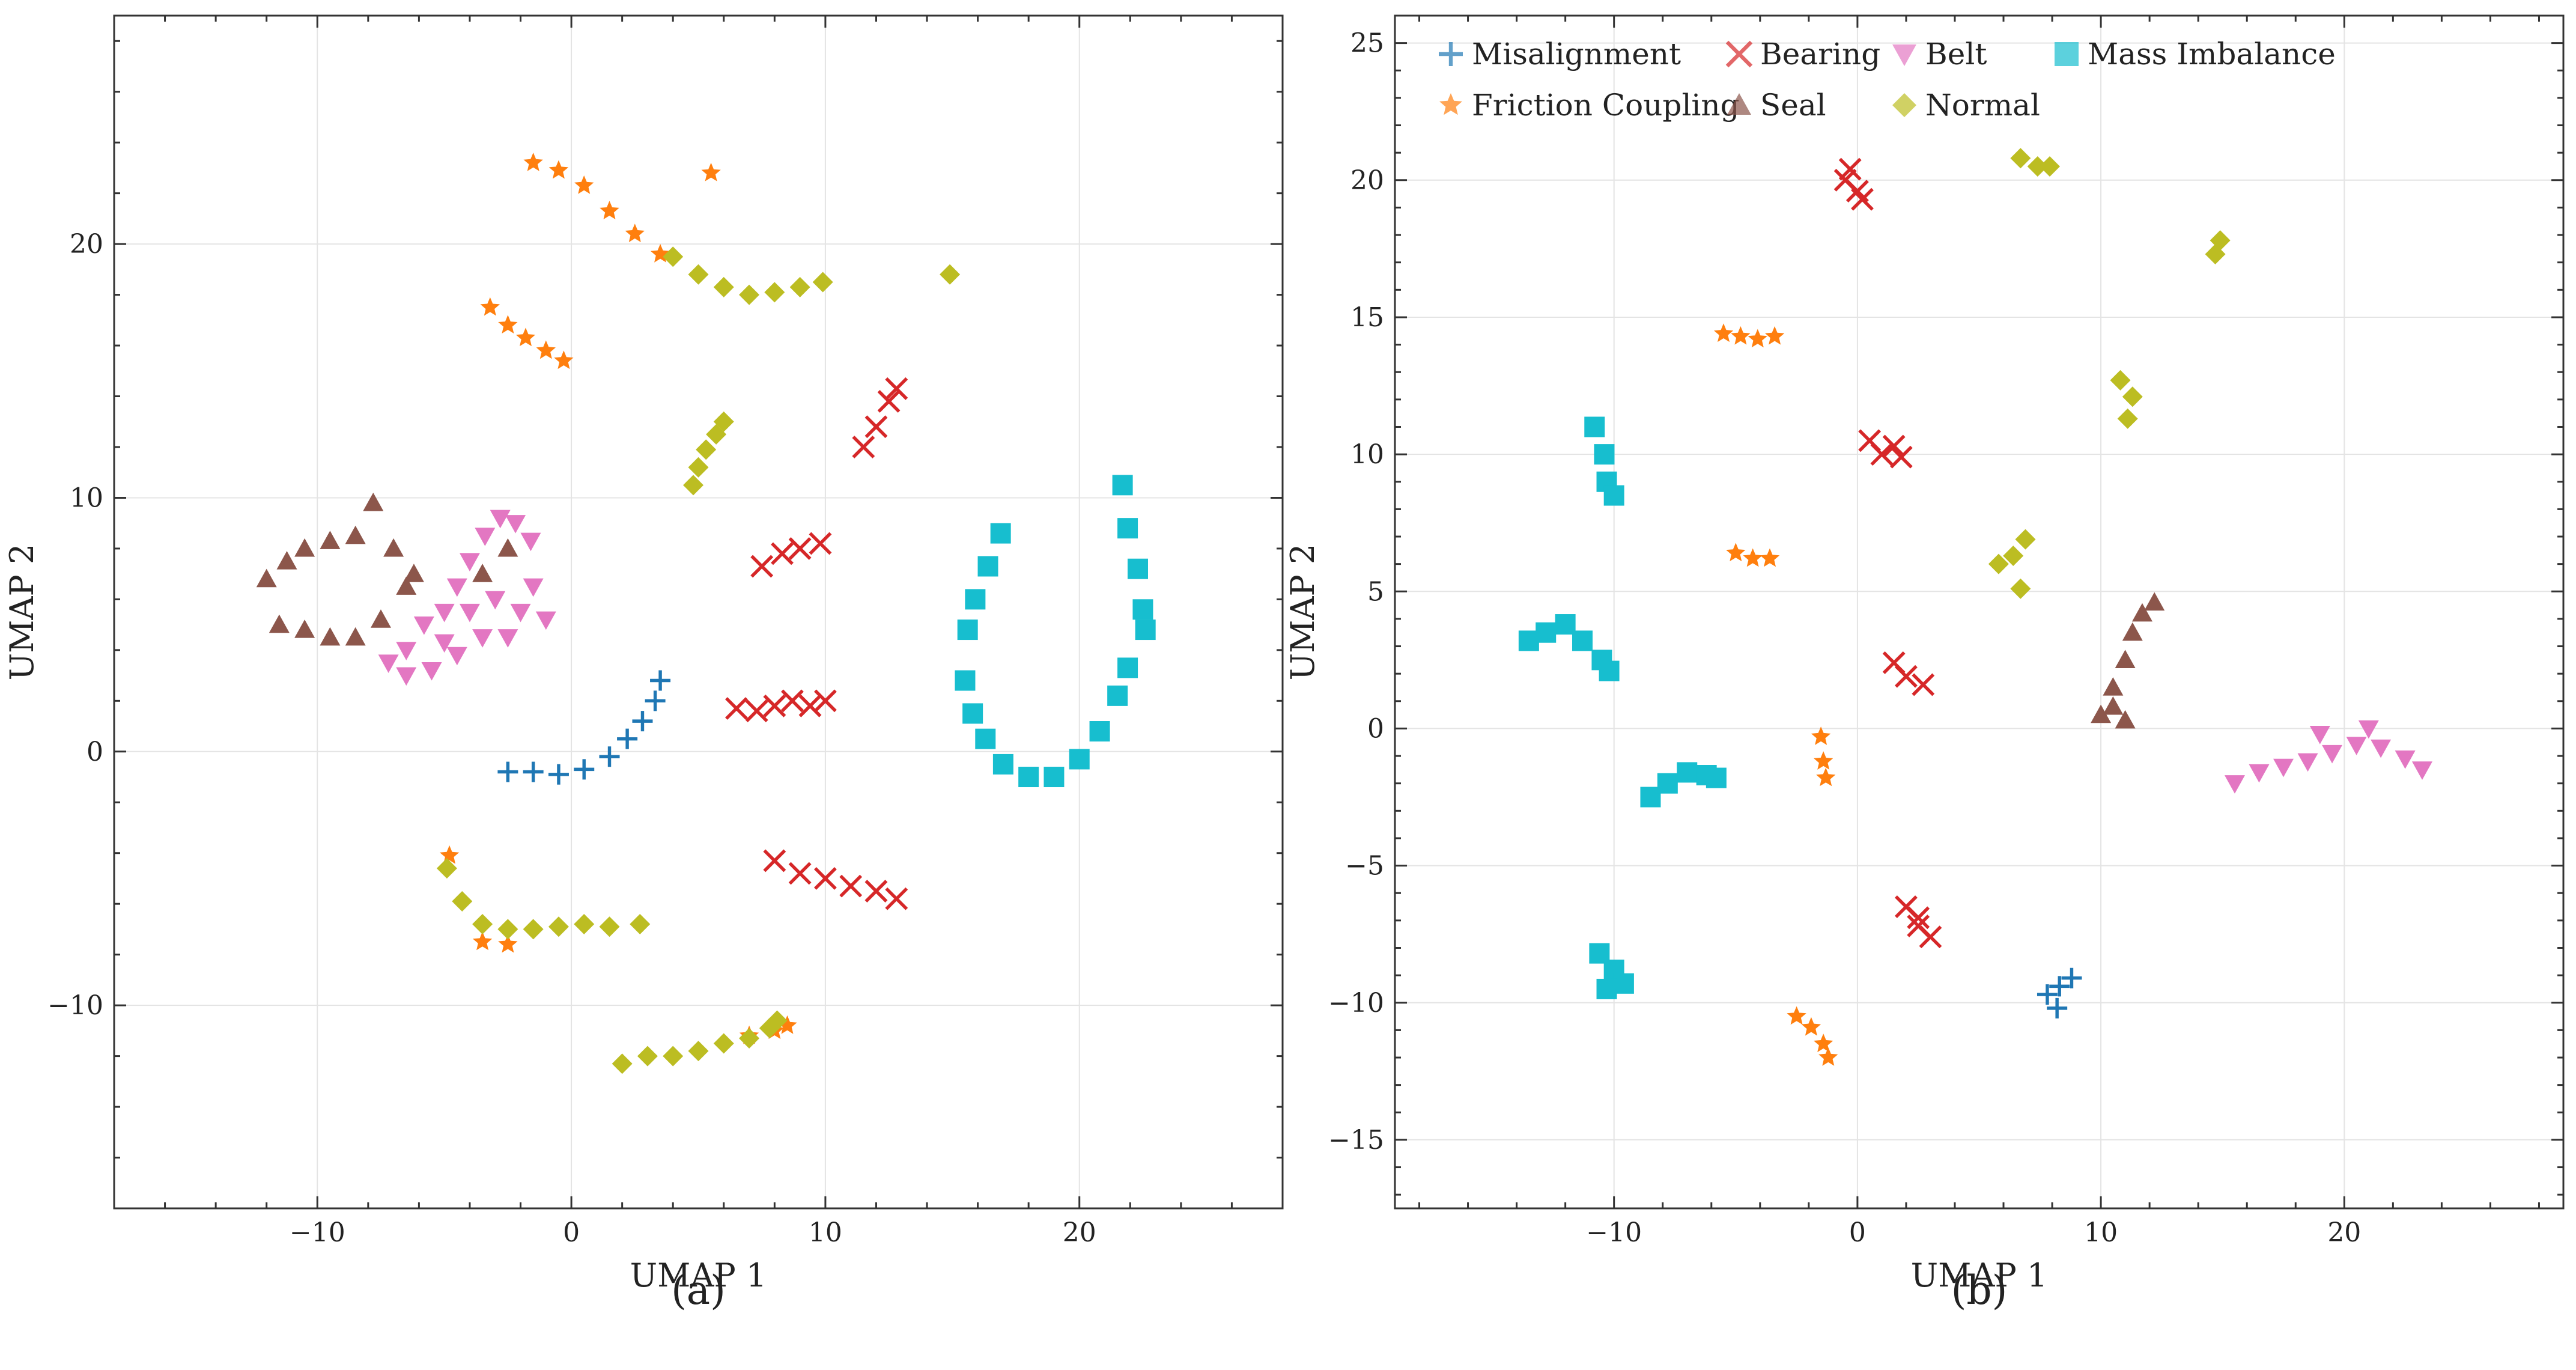 The width and height of the screenshot is (2576, 1370). What do you see at coordinates (22, 612) in the screenshot?
I see `y-axis-label: UMAP 2` at bounding box center [22, 612].